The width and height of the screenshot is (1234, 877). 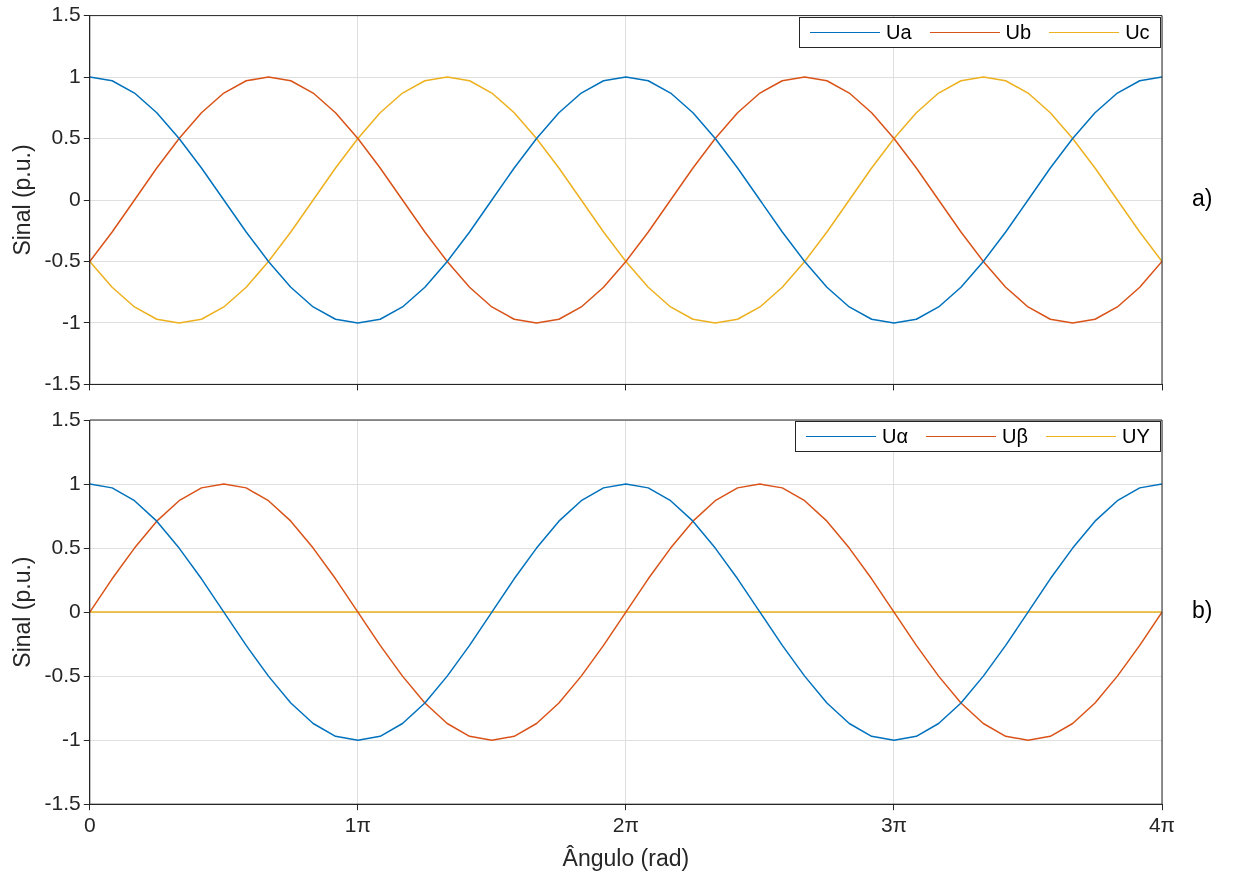 I want to click on x-axis-title: Ângulo (rad), so click(x=626, y=857).